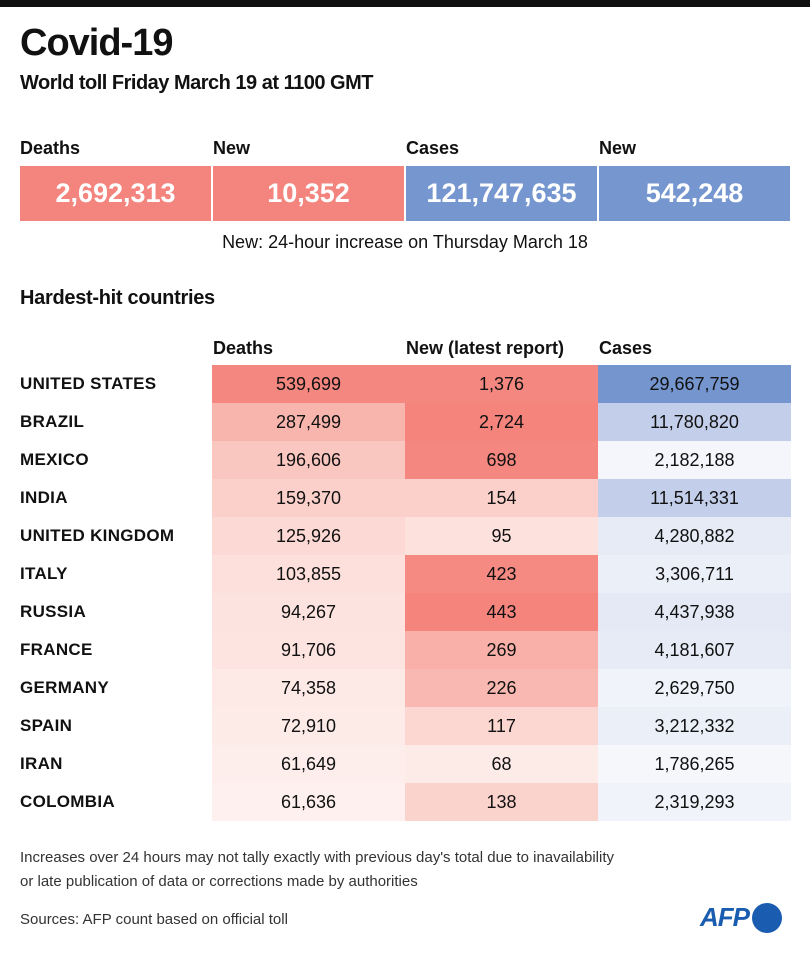 This screenshot has height=953, width=810. I want to click on country-name: FRANCE, so click(56, 649).